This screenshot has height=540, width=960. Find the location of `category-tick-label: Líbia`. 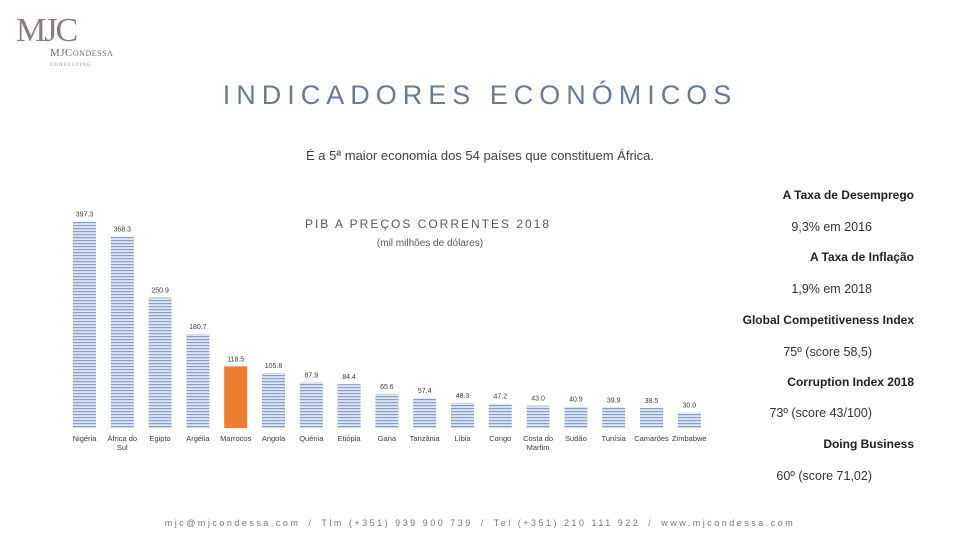

category-tick-label: Líbia is located at coordinates (462, 438).